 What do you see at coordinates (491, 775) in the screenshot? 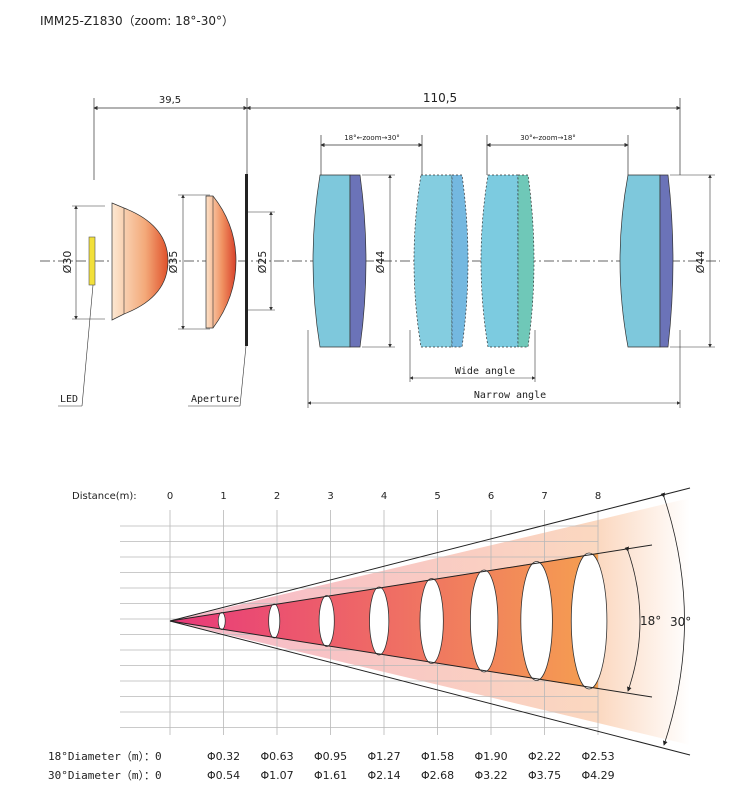
I see `diameter-30-6m: Φ3.22` at bounding box center [491, 775].